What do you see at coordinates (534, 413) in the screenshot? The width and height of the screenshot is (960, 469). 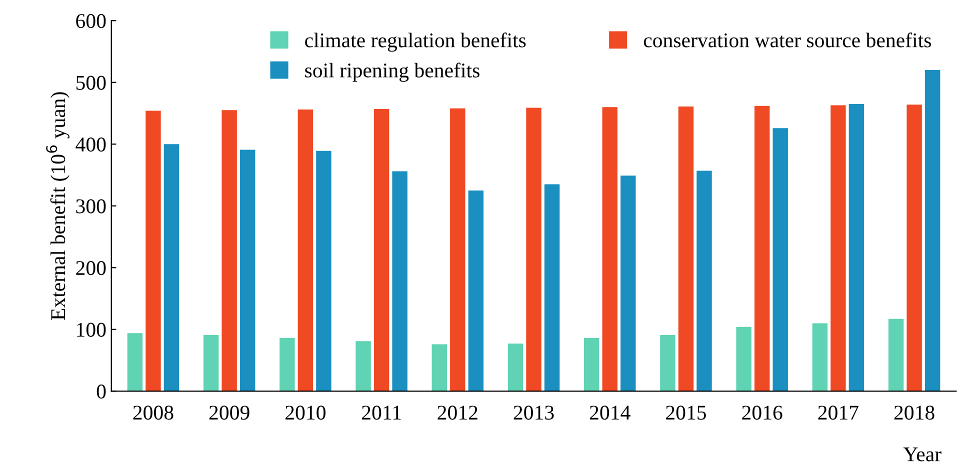 I see `x-tick-label: 2013` at bounding box center [534, 413].